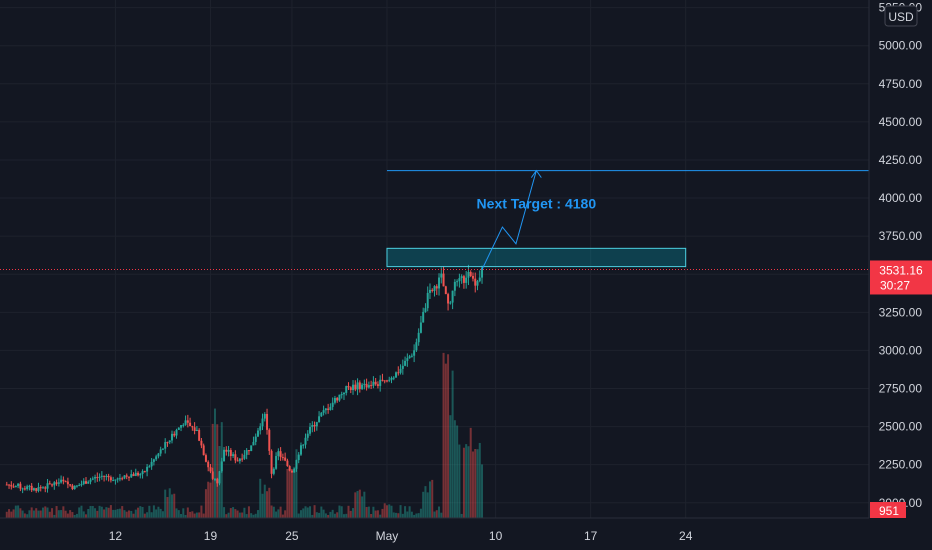 The image size is (932, 550). I want to click on y-tick-label: 4750.00, so click(901, 84).